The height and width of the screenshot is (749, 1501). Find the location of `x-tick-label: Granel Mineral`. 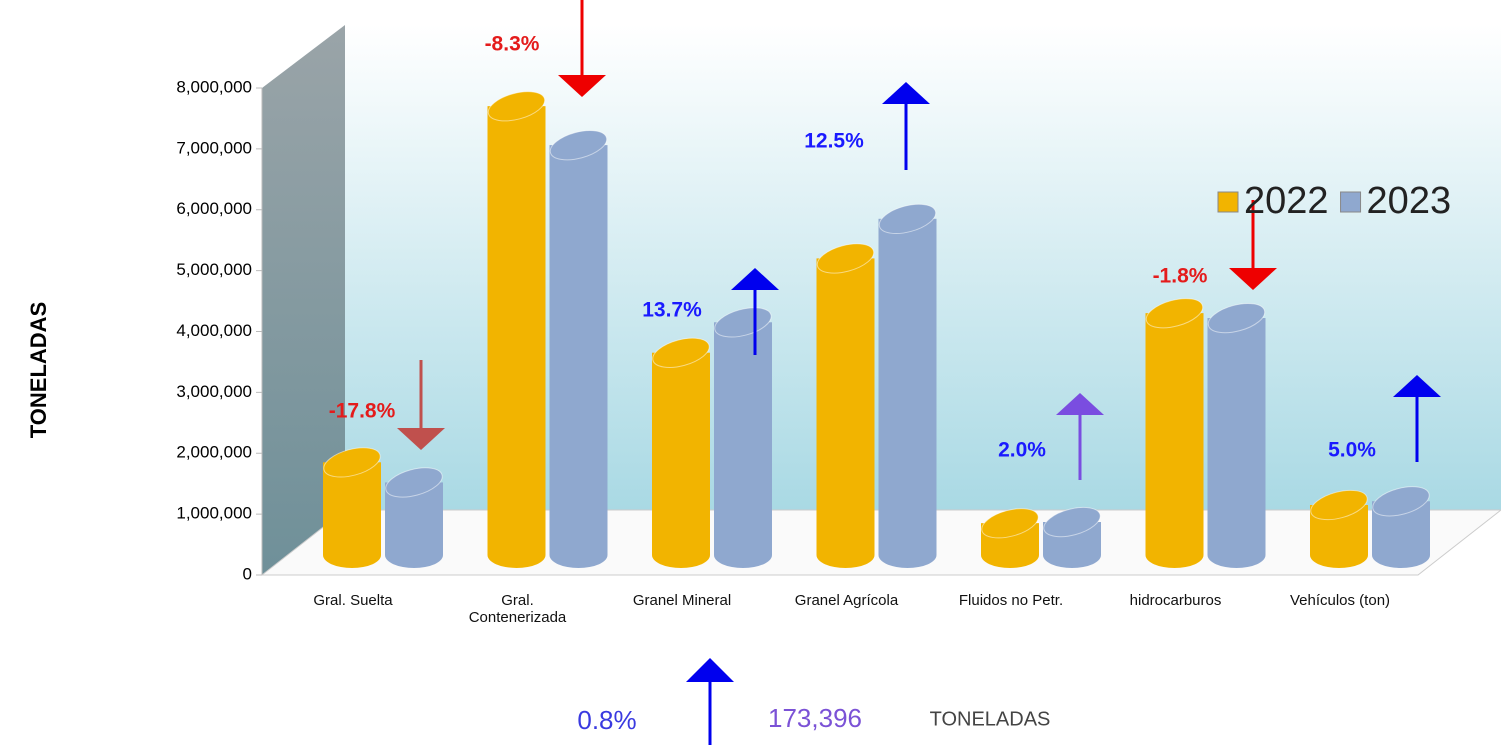

x-tick-label: Granel Mineral is located at coordinates (682, 600).